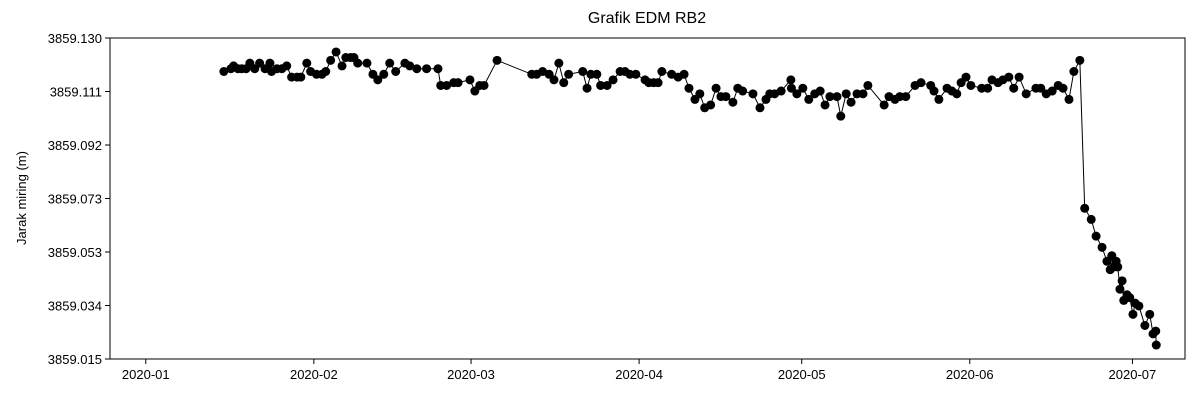  Describe the element at coordinates (75, 305) in the screenshot. I see `y-tick-label: 3859.034` at that location.